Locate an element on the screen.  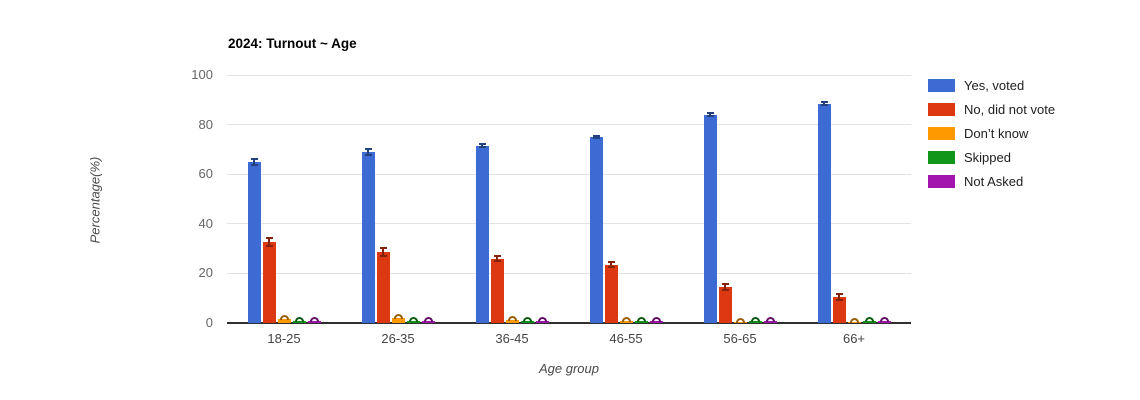
x-tick-label: 18-25 is located at coordinates (284, 338).